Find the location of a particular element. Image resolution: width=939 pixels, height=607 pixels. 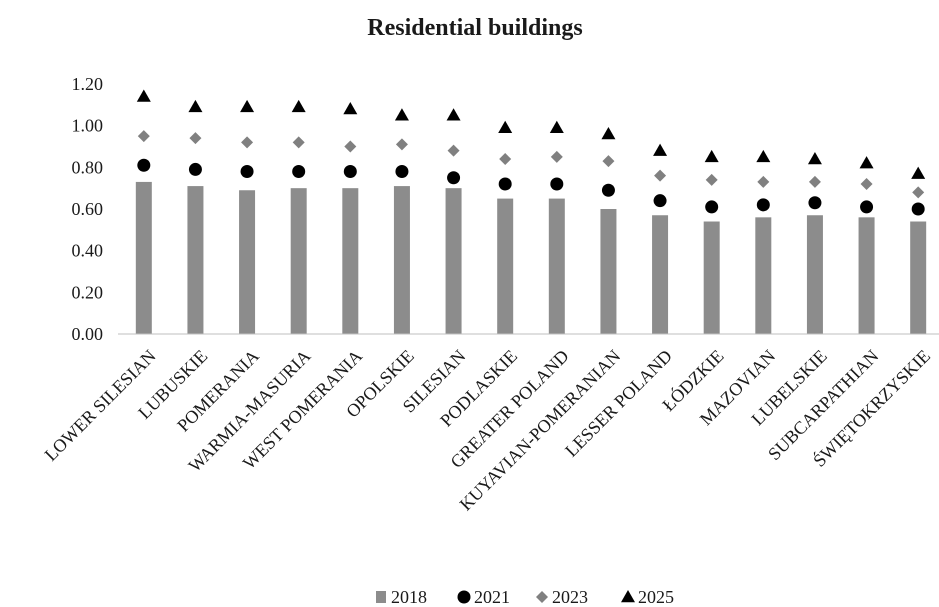

y-tick-label: 0.00 is located at coordinates (88, 334).